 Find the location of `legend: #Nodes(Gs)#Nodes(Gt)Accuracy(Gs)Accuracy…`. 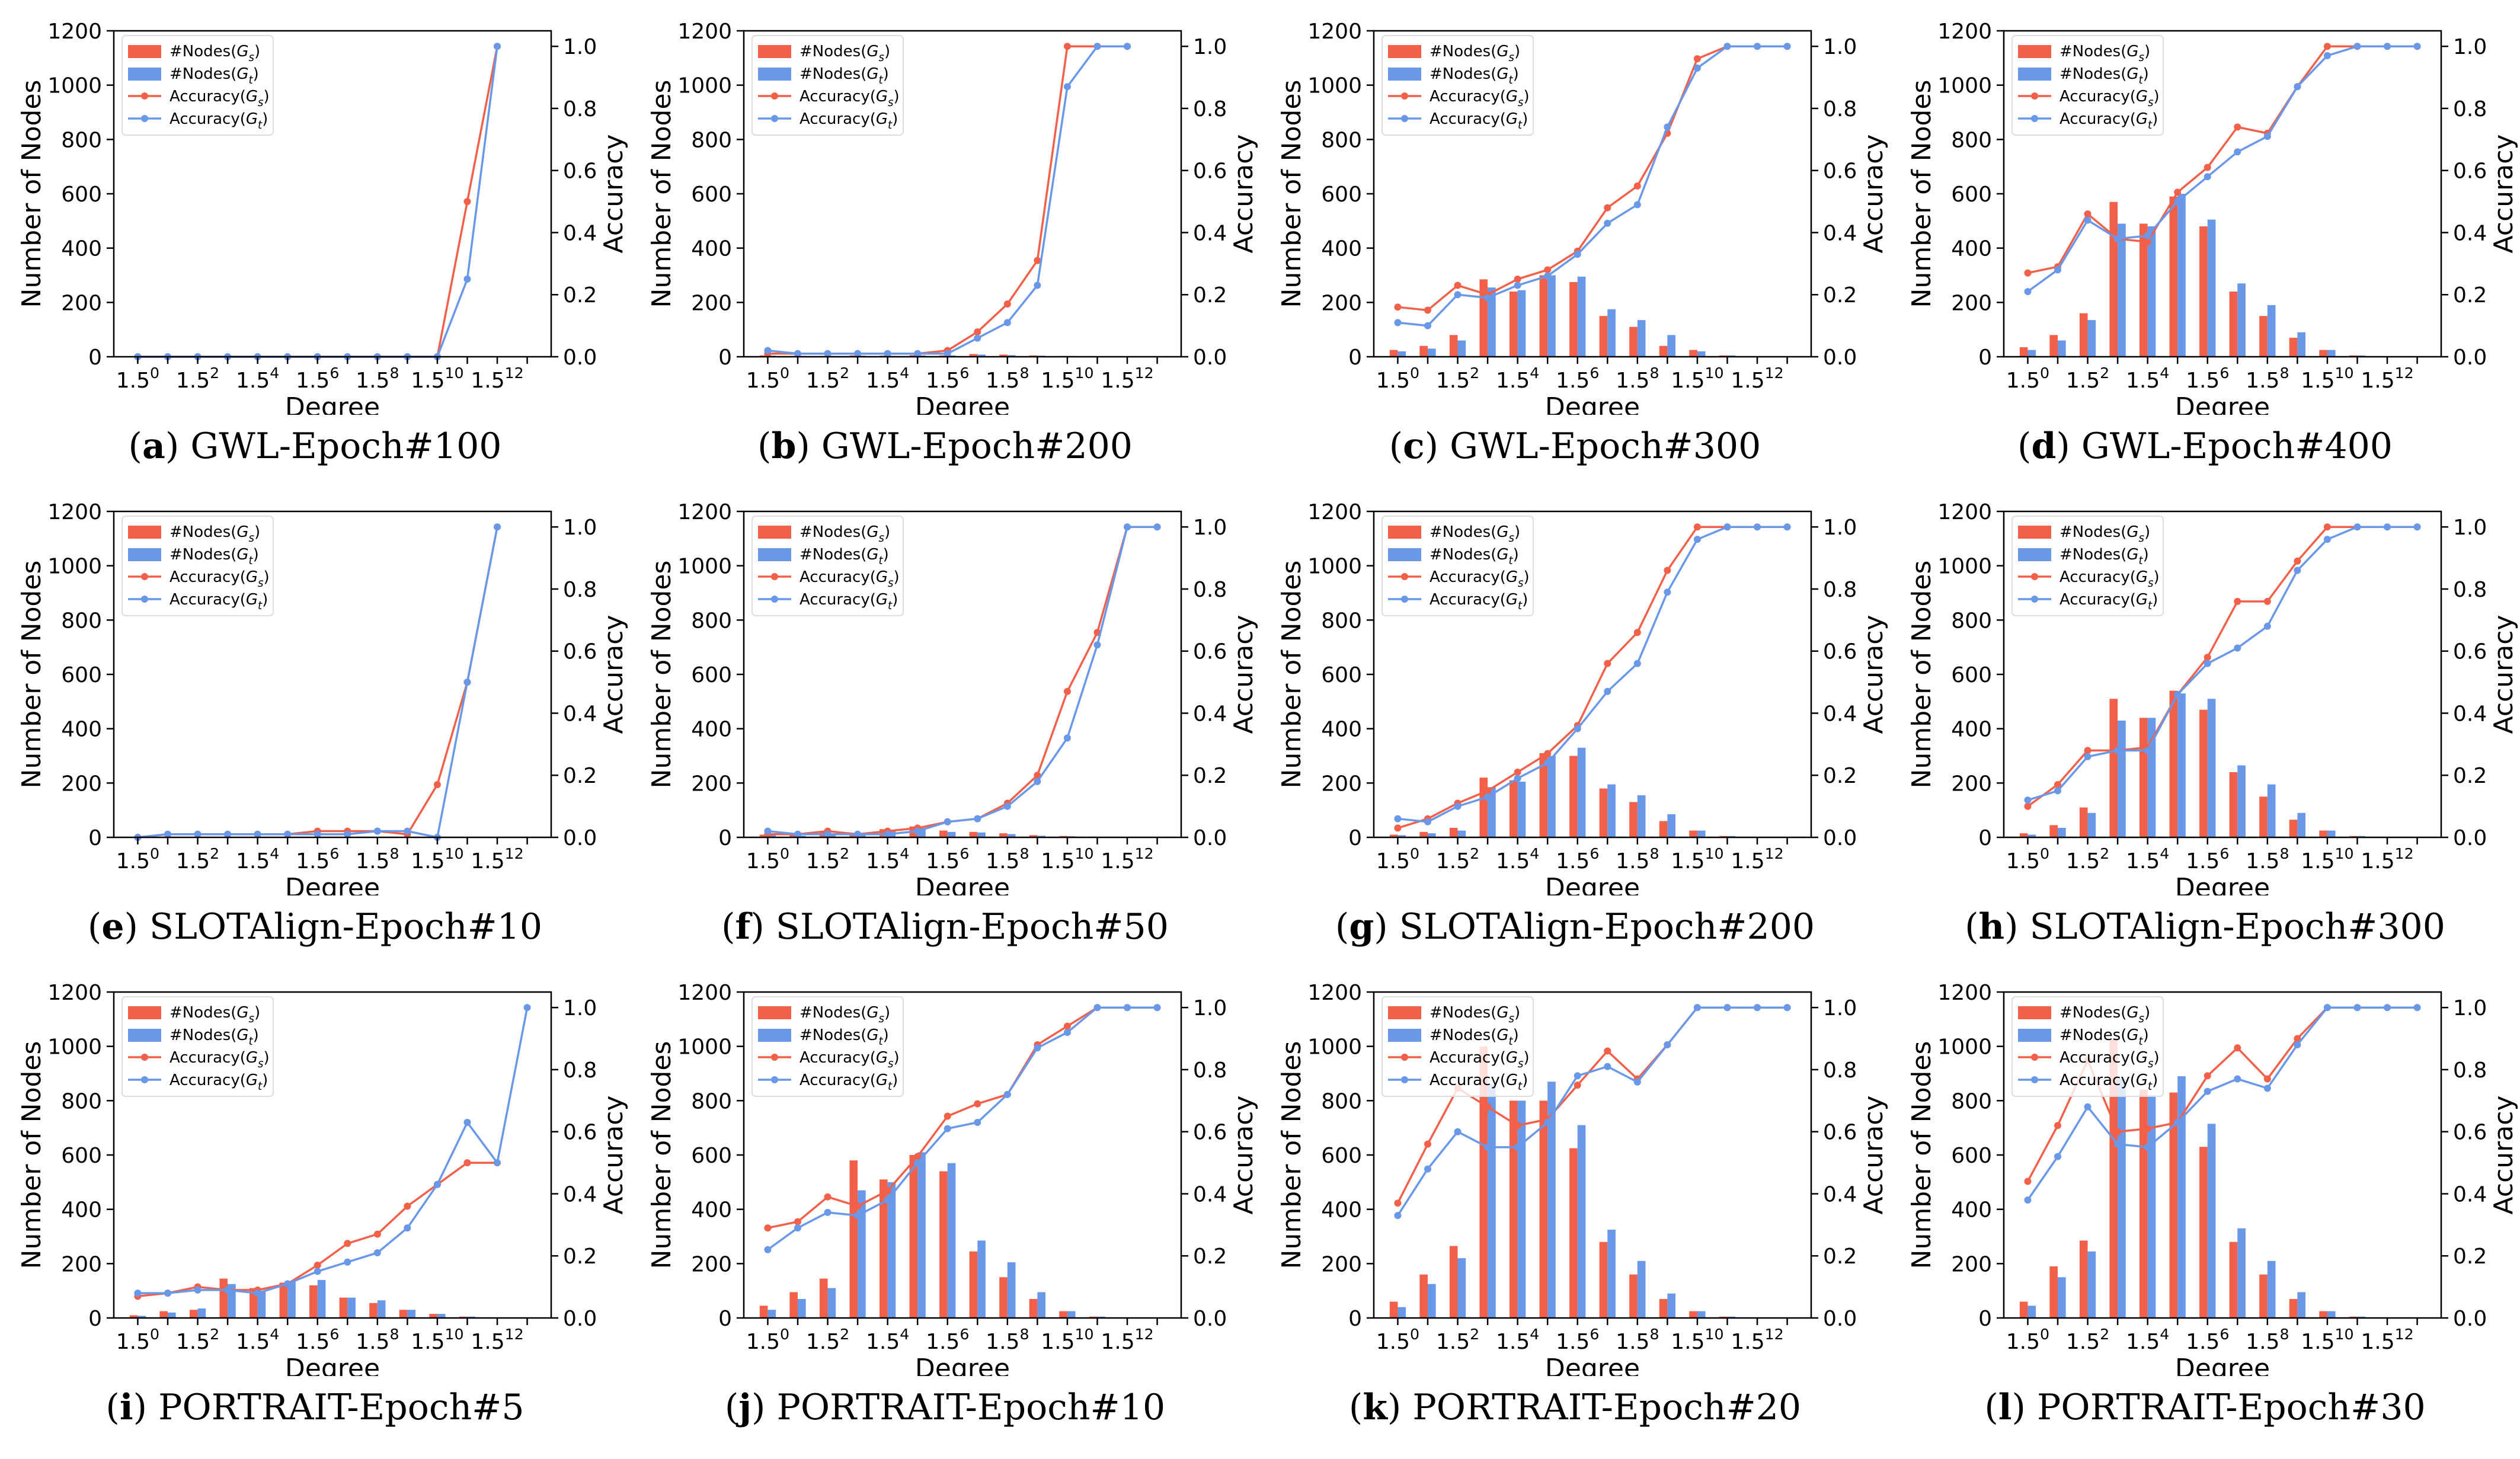

legend: #Nodes(Gs)#Nodes(Gt)Accuracy(Gs)Accuracy… is located at coordinates (198, 566).